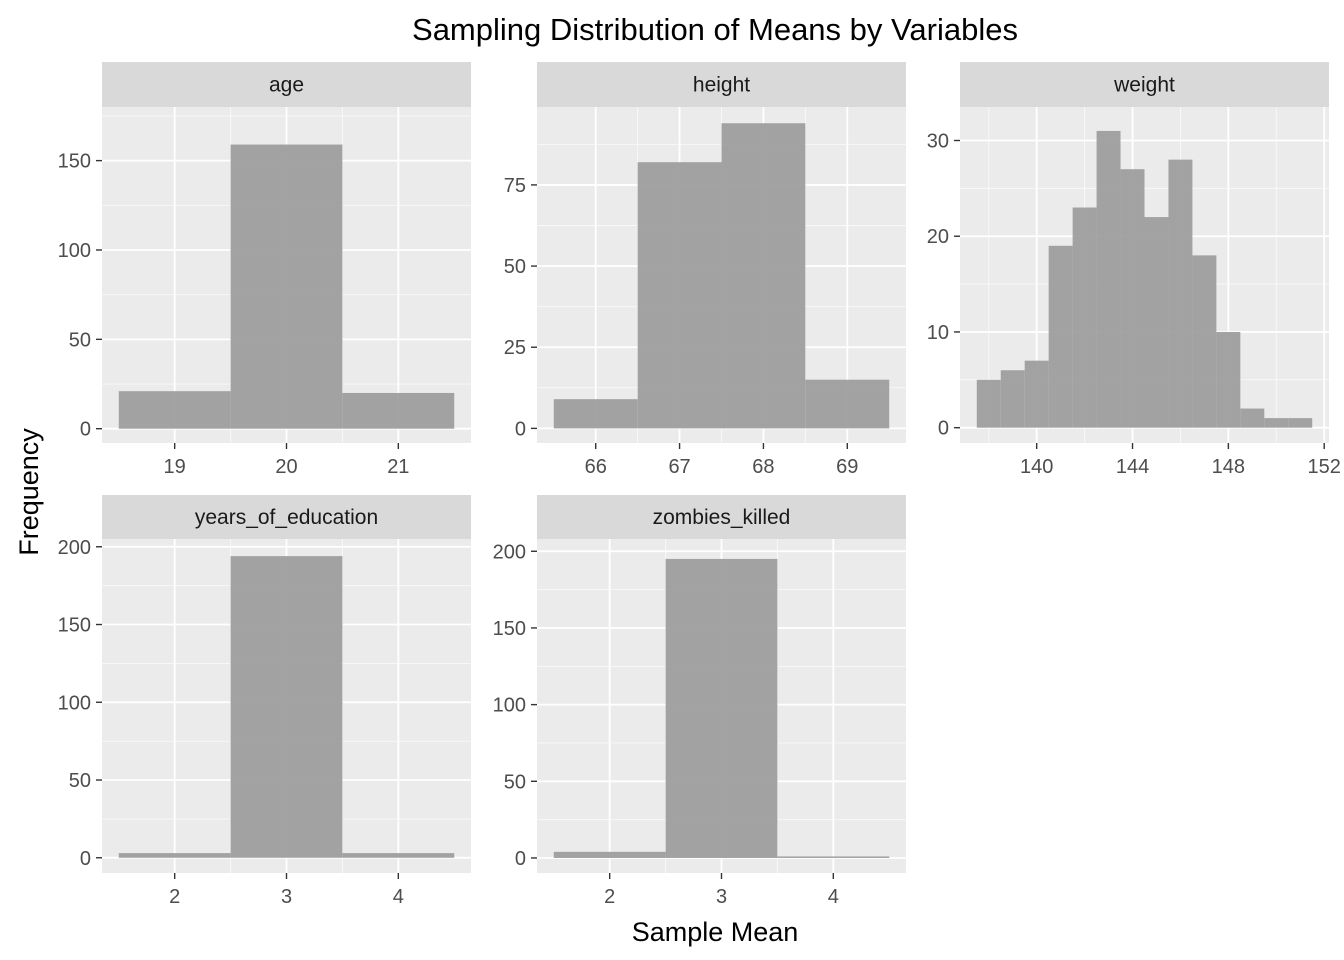 This screenshot has height=960, width=1344. I want to click on y-tick-label: 20, so click(938, 237).